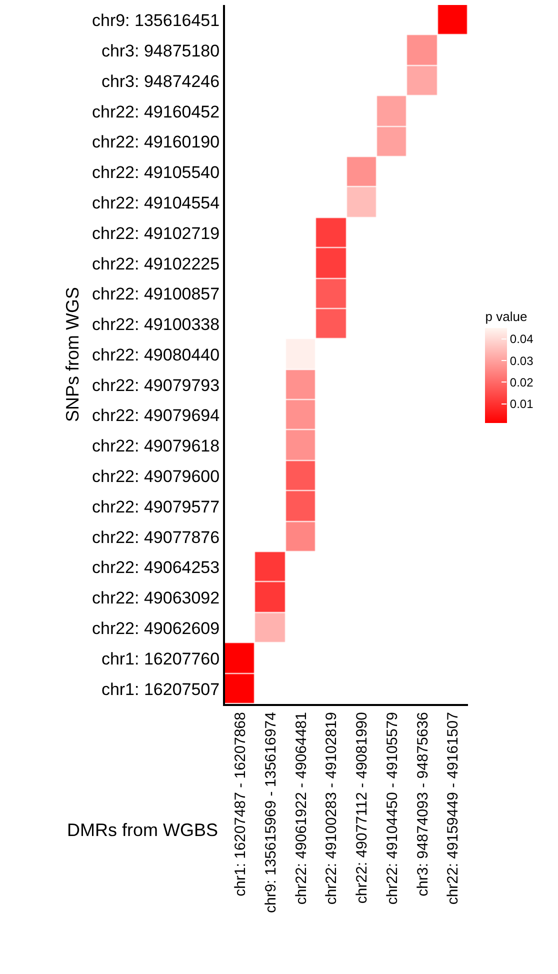 The image size is (558, 974). What do you see at coordinates (271, 813) in the screenshot?
I see `x-tick-label: chr9: 135615969 - 135616974` at bounding box center [271, 813].